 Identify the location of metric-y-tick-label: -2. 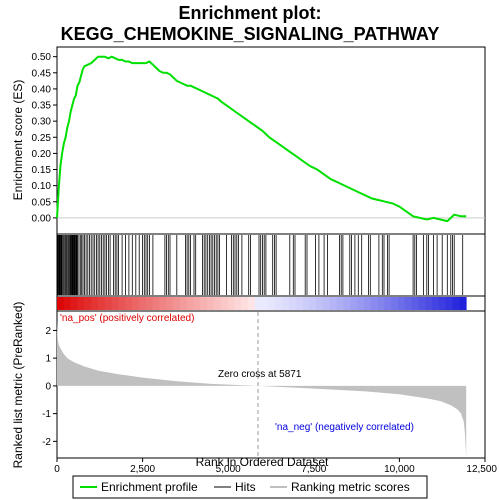
(46, 442).